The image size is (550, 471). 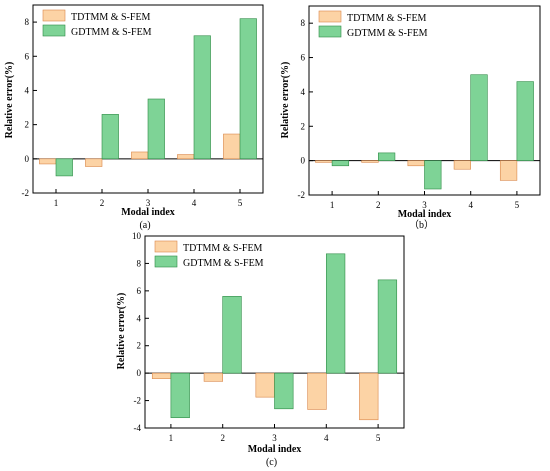 I want to click on y-tick-label: 10, so click(x=137, y=236).